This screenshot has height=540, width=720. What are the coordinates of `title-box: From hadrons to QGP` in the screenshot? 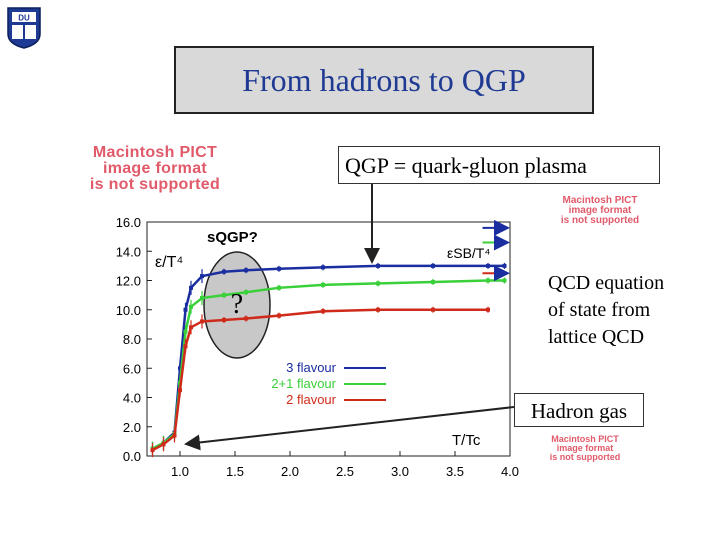 It's located at (384, 80).